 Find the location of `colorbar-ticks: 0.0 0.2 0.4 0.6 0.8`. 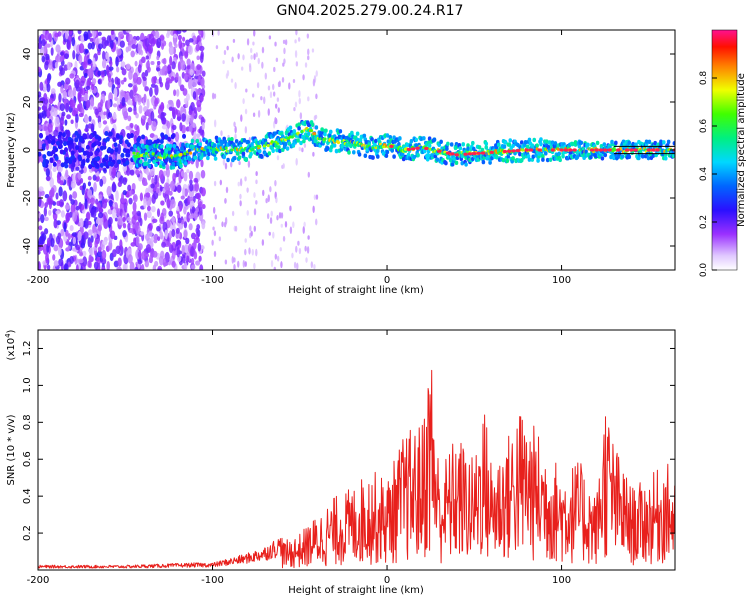

colorbar-ticks: 0.0 0.2 0.4 0.6 0.8 is located at coordinates (708, 174).